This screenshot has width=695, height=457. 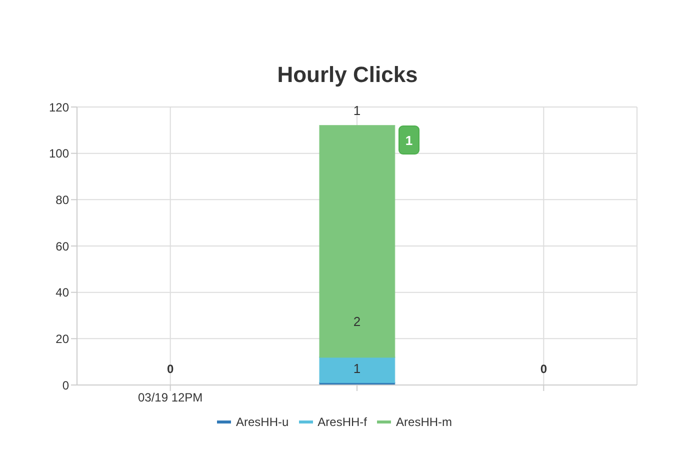 What do you see at coordinates (424, 422) in the screenshot?
I see `legend-label: AresHH-m` at bounding box center [424, 422].